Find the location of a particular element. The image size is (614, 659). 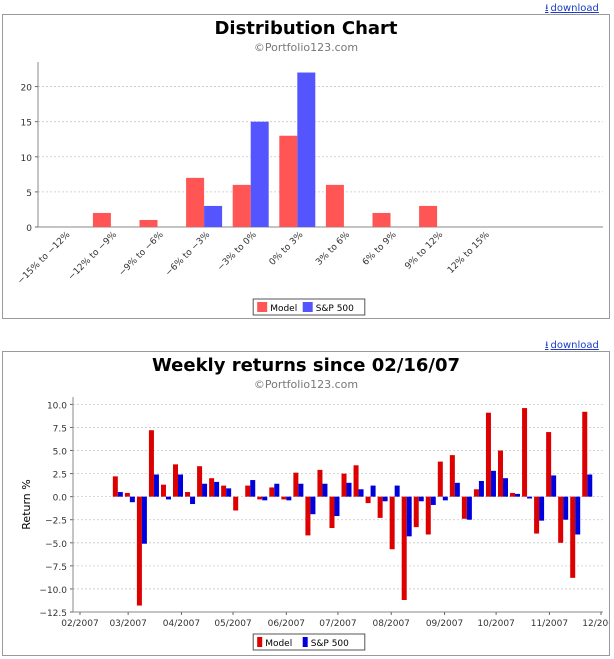

chart-title: Distribution Chart is located at coordinates (306, 28).